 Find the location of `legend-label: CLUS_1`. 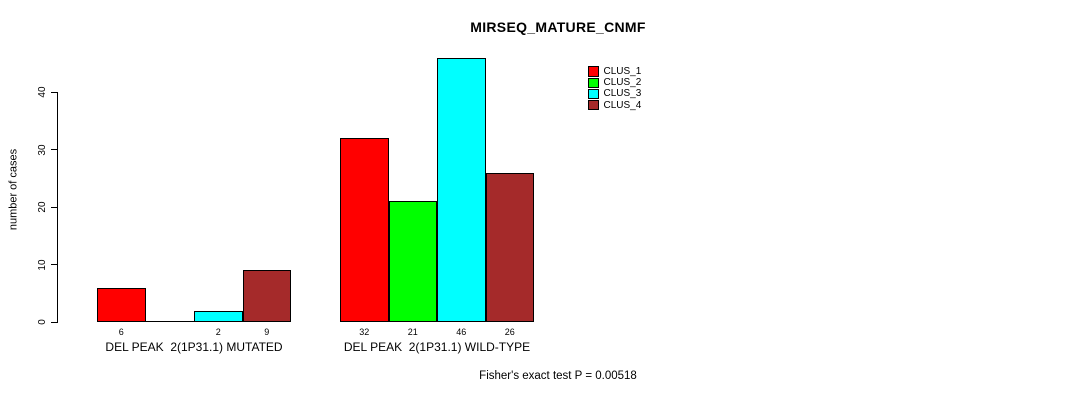

legend-label: CLUS_1 is located at coordinates (622, 72).